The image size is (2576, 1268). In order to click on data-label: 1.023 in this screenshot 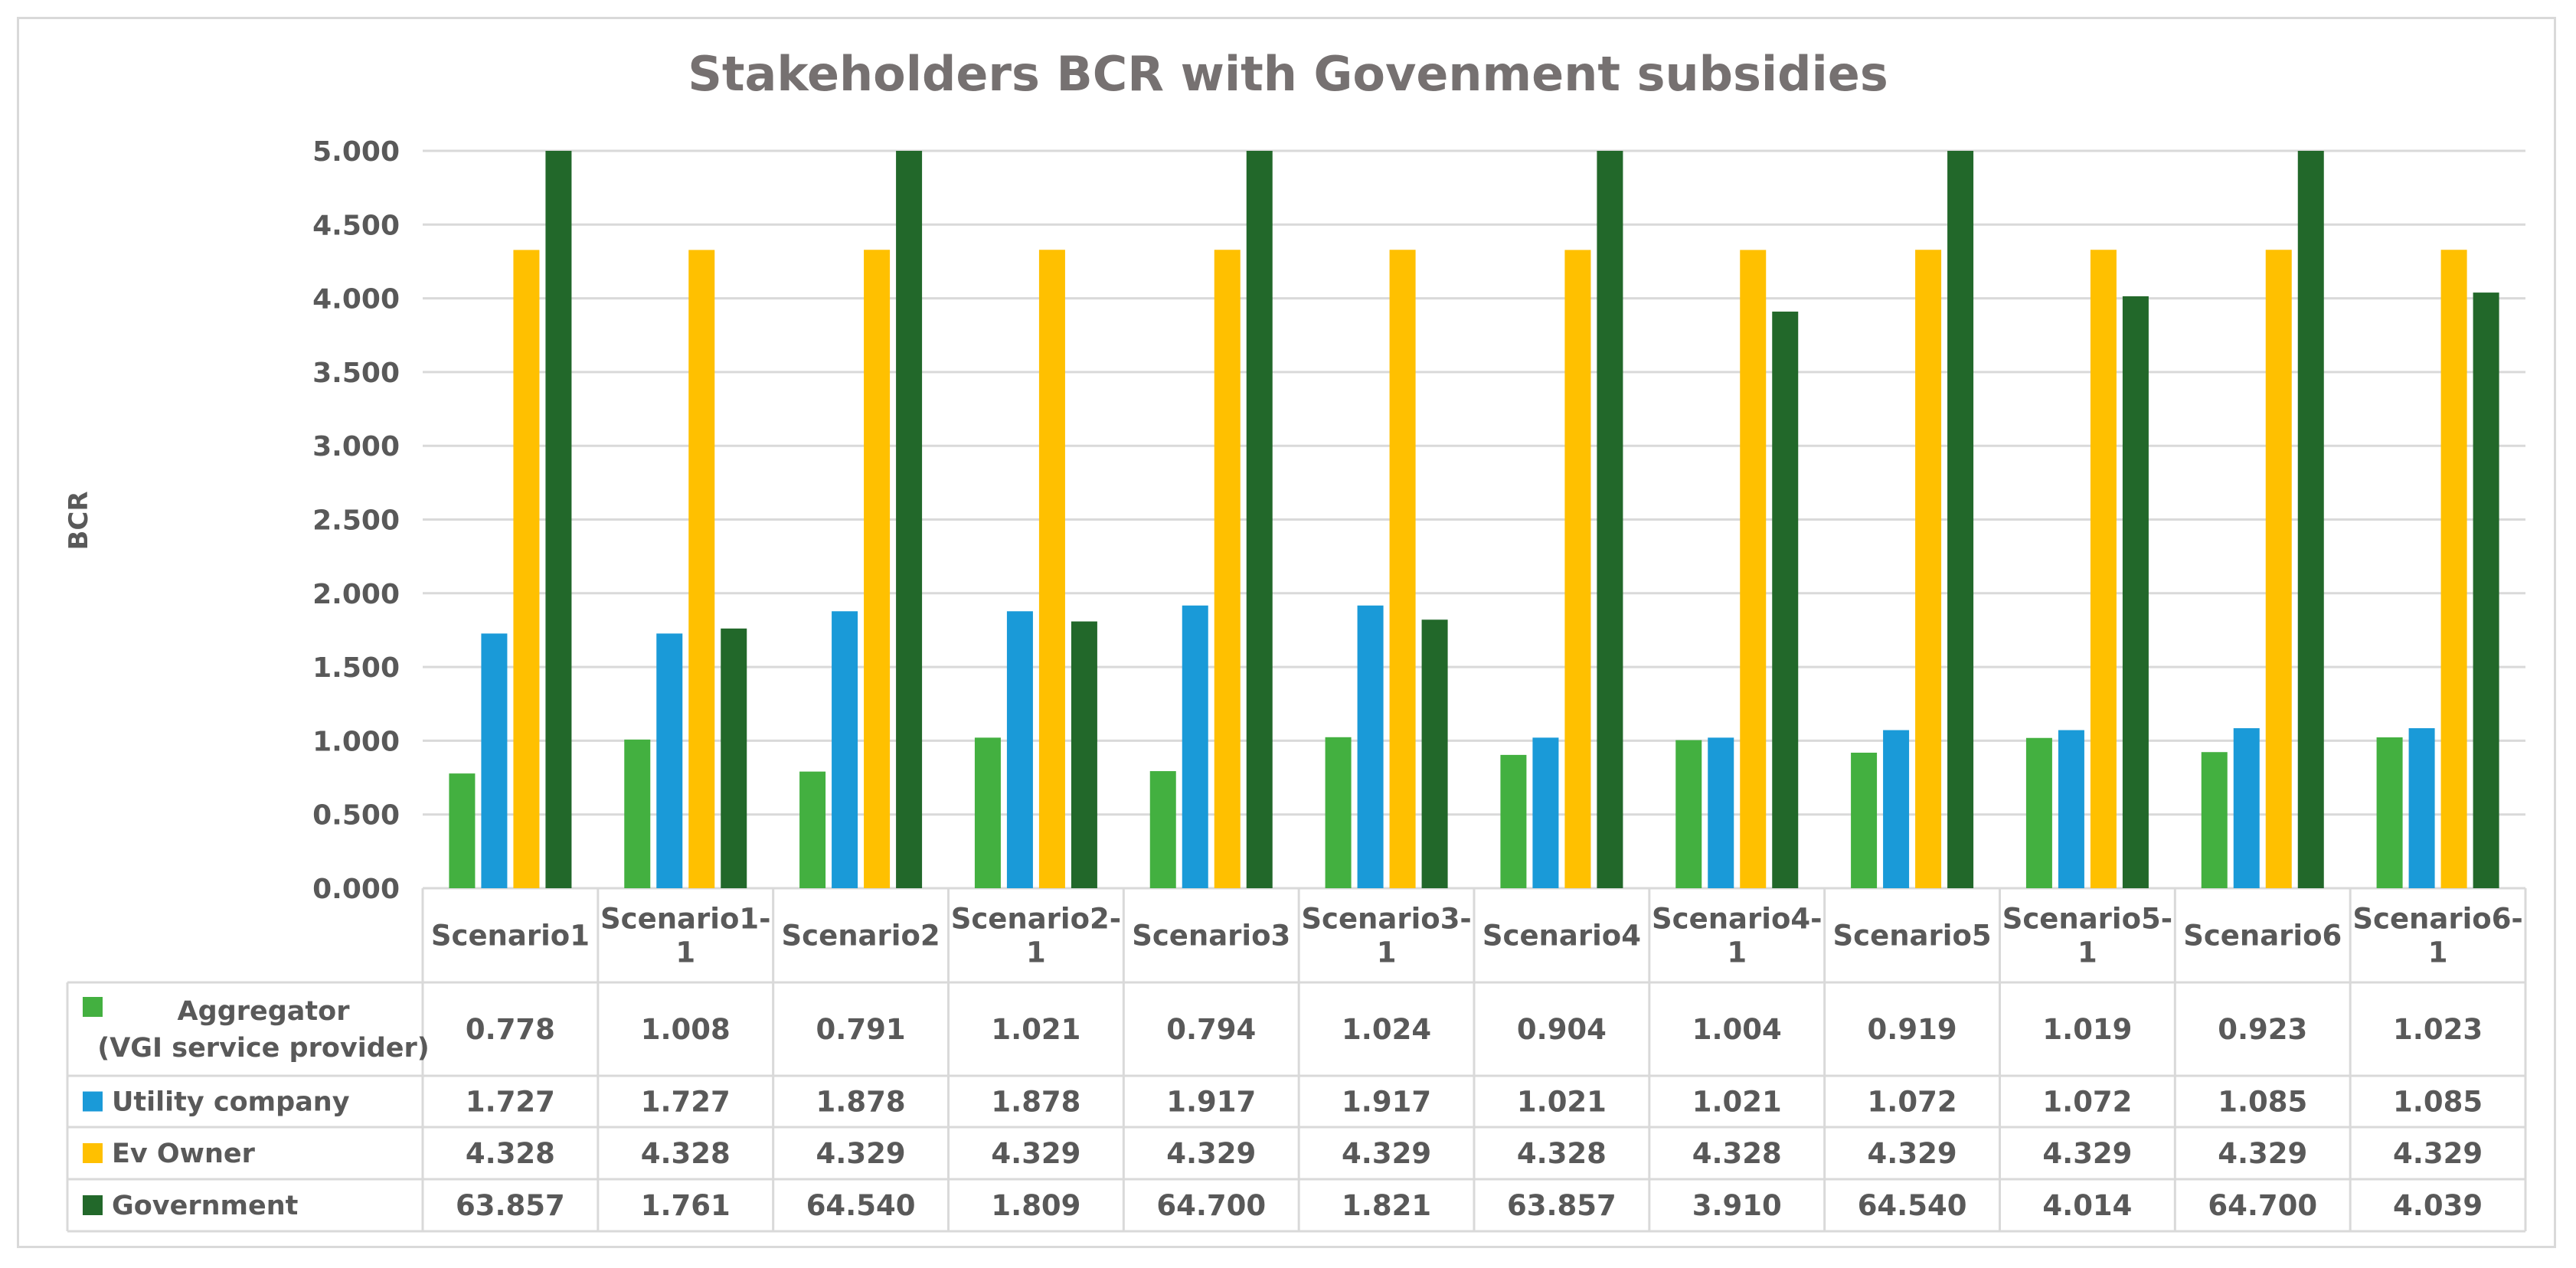, I will do `click(2438, 1029)`.